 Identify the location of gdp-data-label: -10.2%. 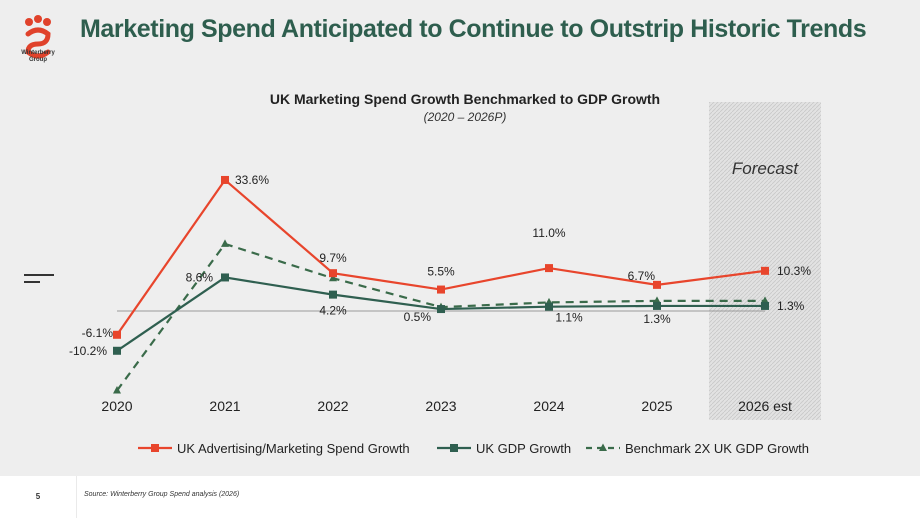
(88, 351).